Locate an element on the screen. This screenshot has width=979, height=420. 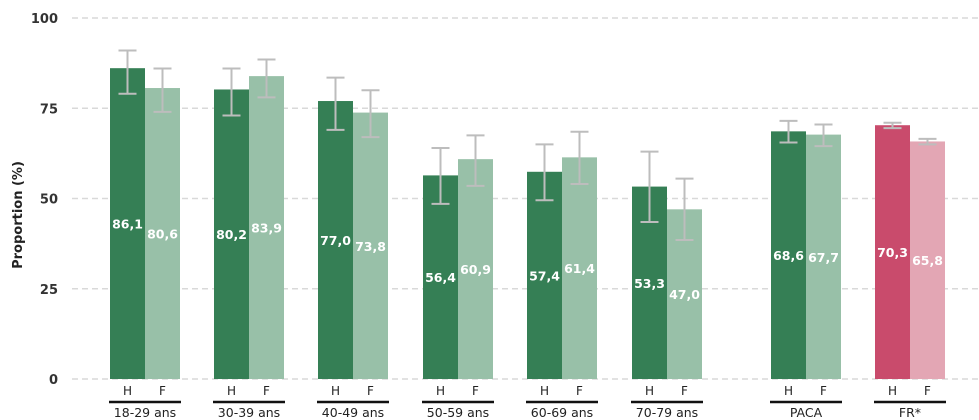
value-label: 68,6 is located at coordinates (788, 255).